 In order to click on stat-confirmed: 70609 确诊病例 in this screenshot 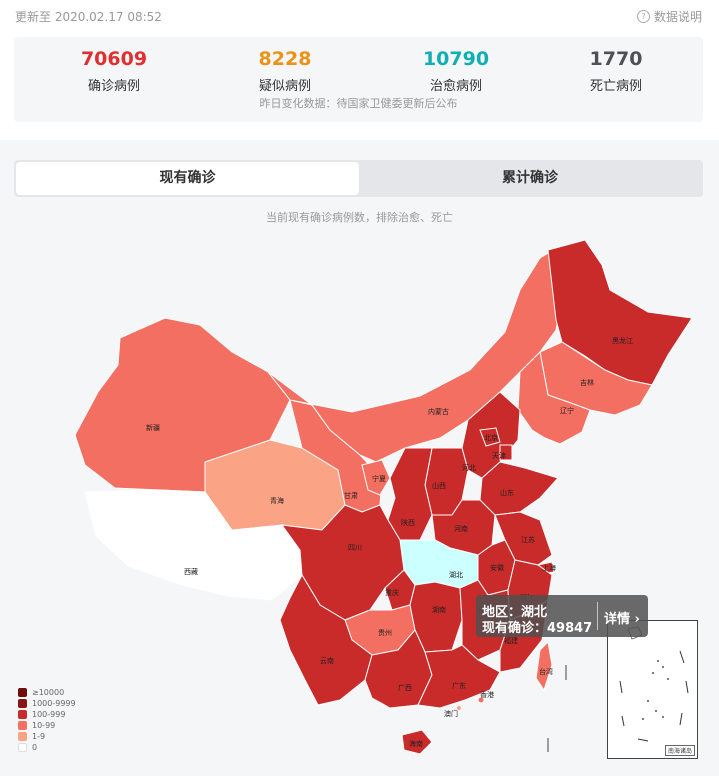, I will do `click(114, 70)`.